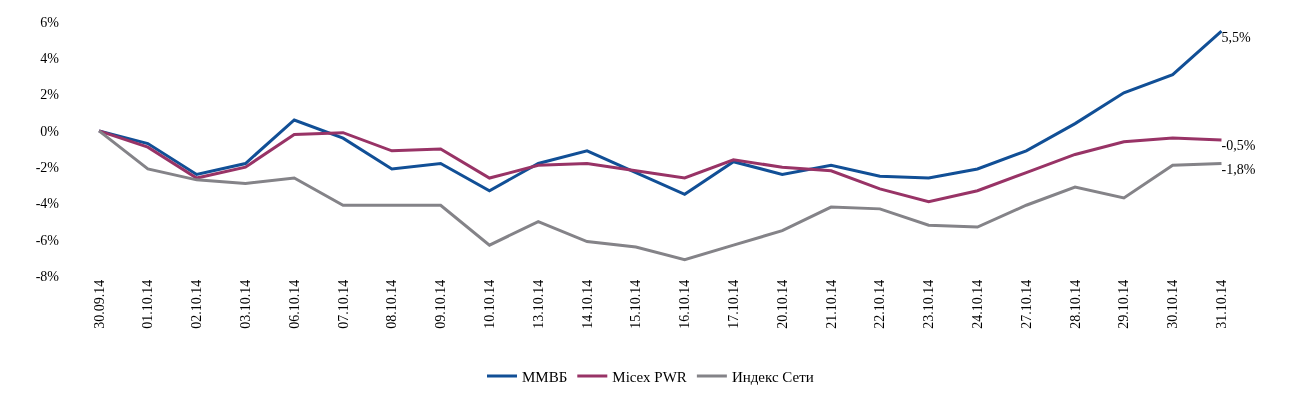 The image size is (1301, 405). Describe the element at coordinates (545, 376) in the screenshot. I see `legend-label: ММВБ` at that location.